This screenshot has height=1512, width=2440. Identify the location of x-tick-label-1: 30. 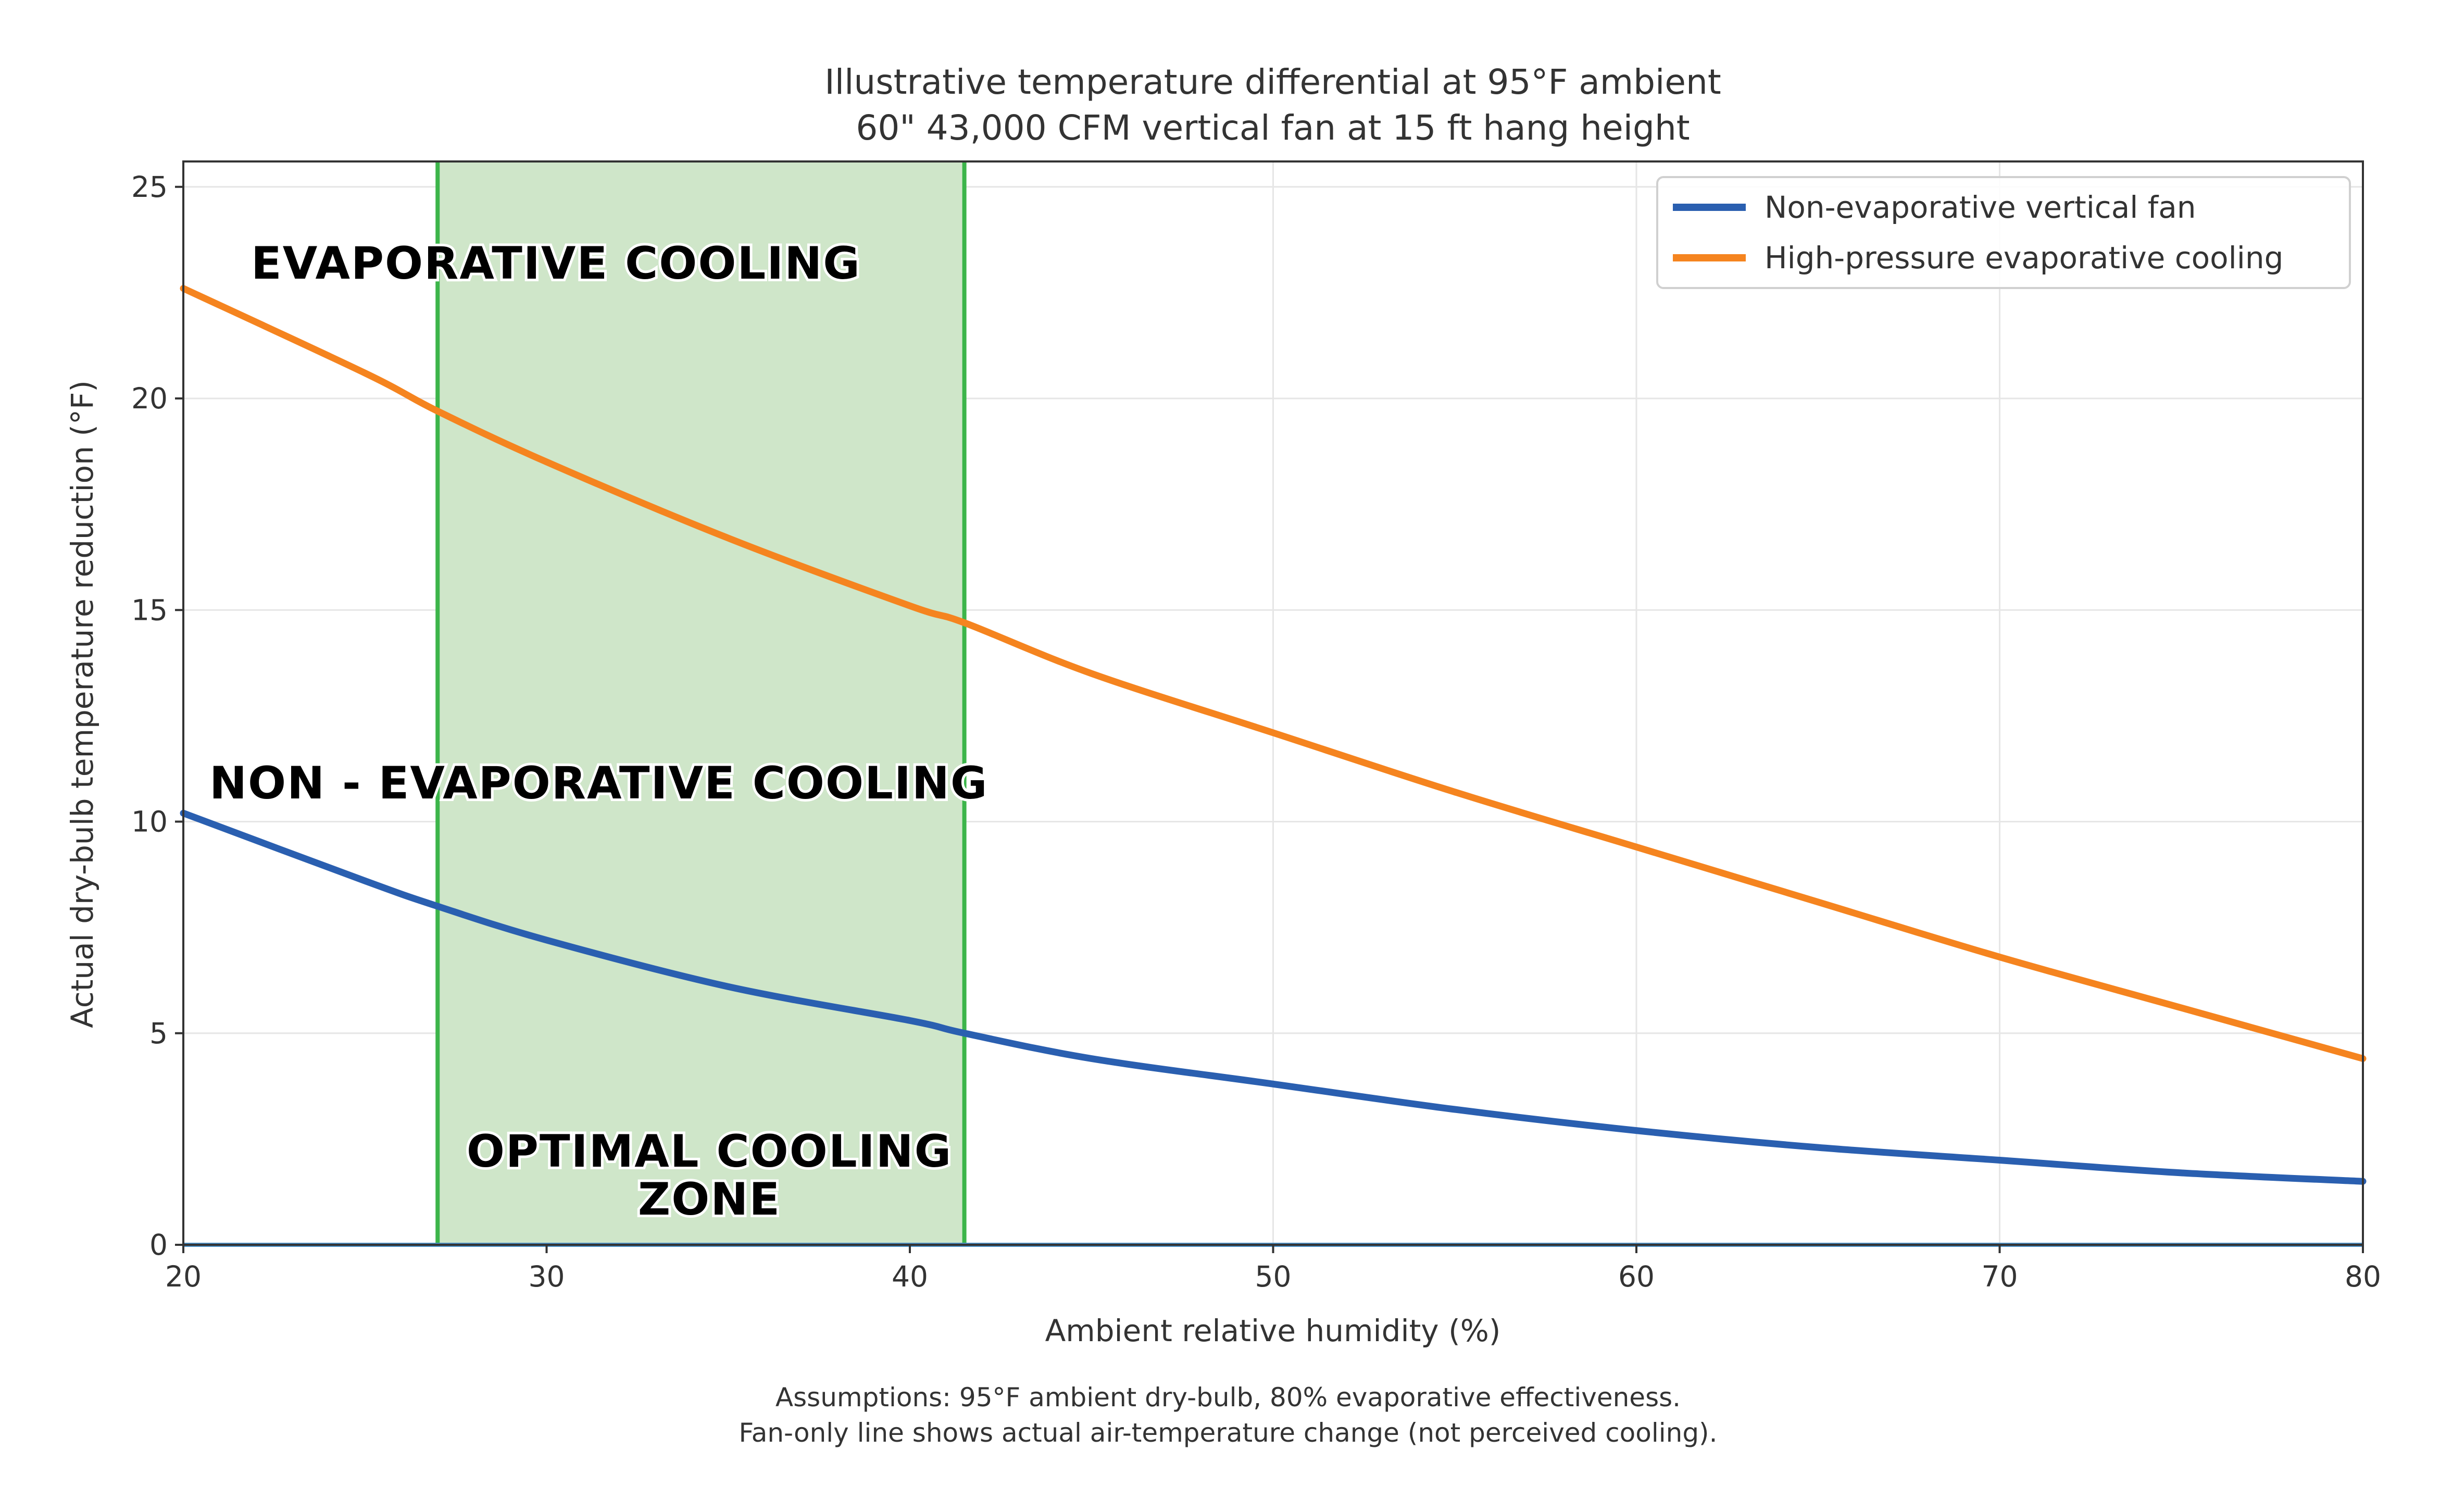
(547, 1276).